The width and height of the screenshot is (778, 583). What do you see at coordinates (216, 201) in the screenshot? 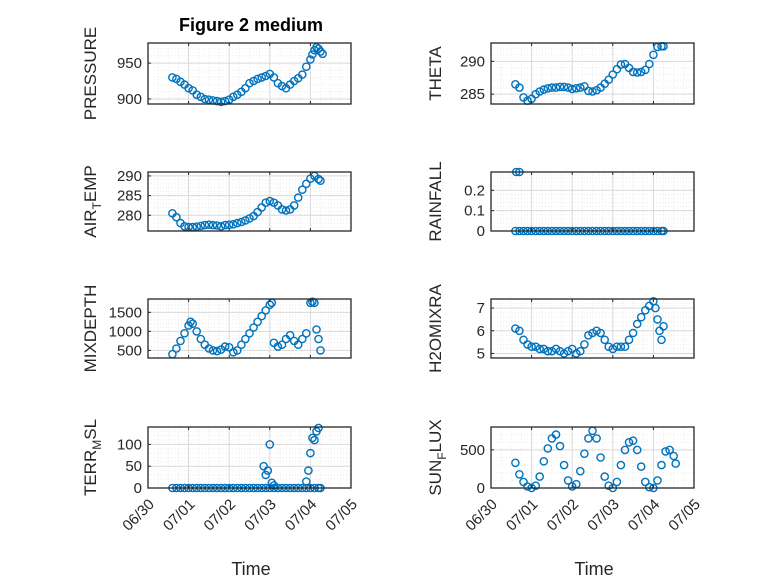
I see `subplot-3: 280 285 290 AIRTEMP` at bounding box center [216, 201].